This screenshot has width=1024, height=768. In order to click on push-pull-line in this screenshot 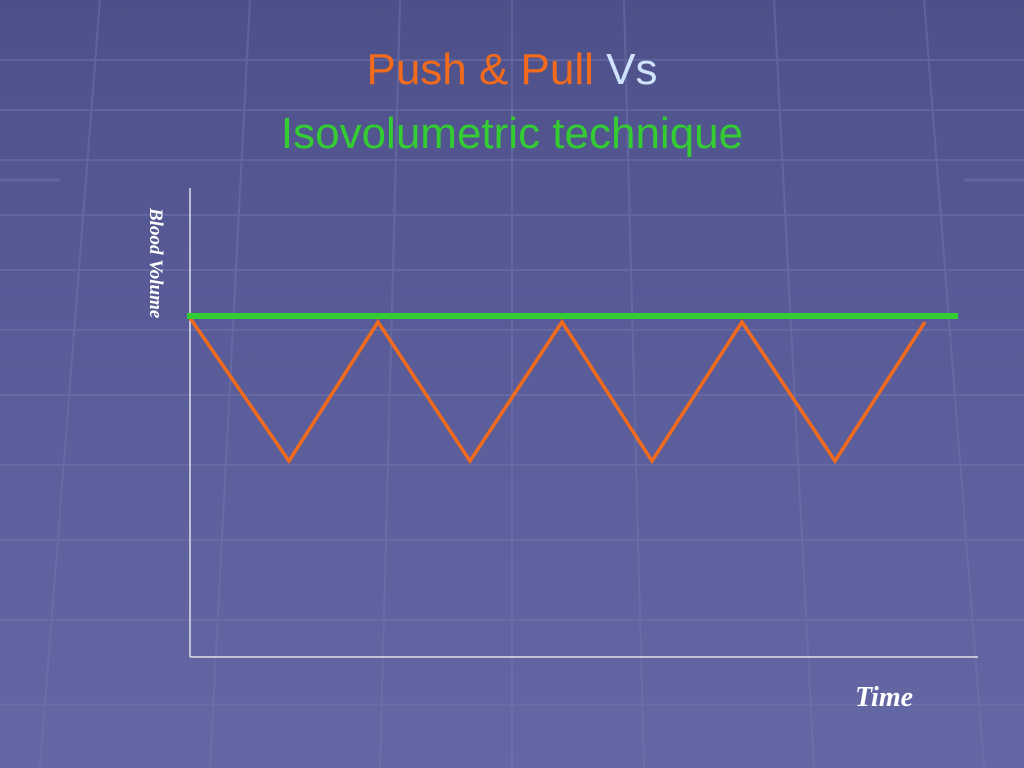, I will do `click(557, 391)`.